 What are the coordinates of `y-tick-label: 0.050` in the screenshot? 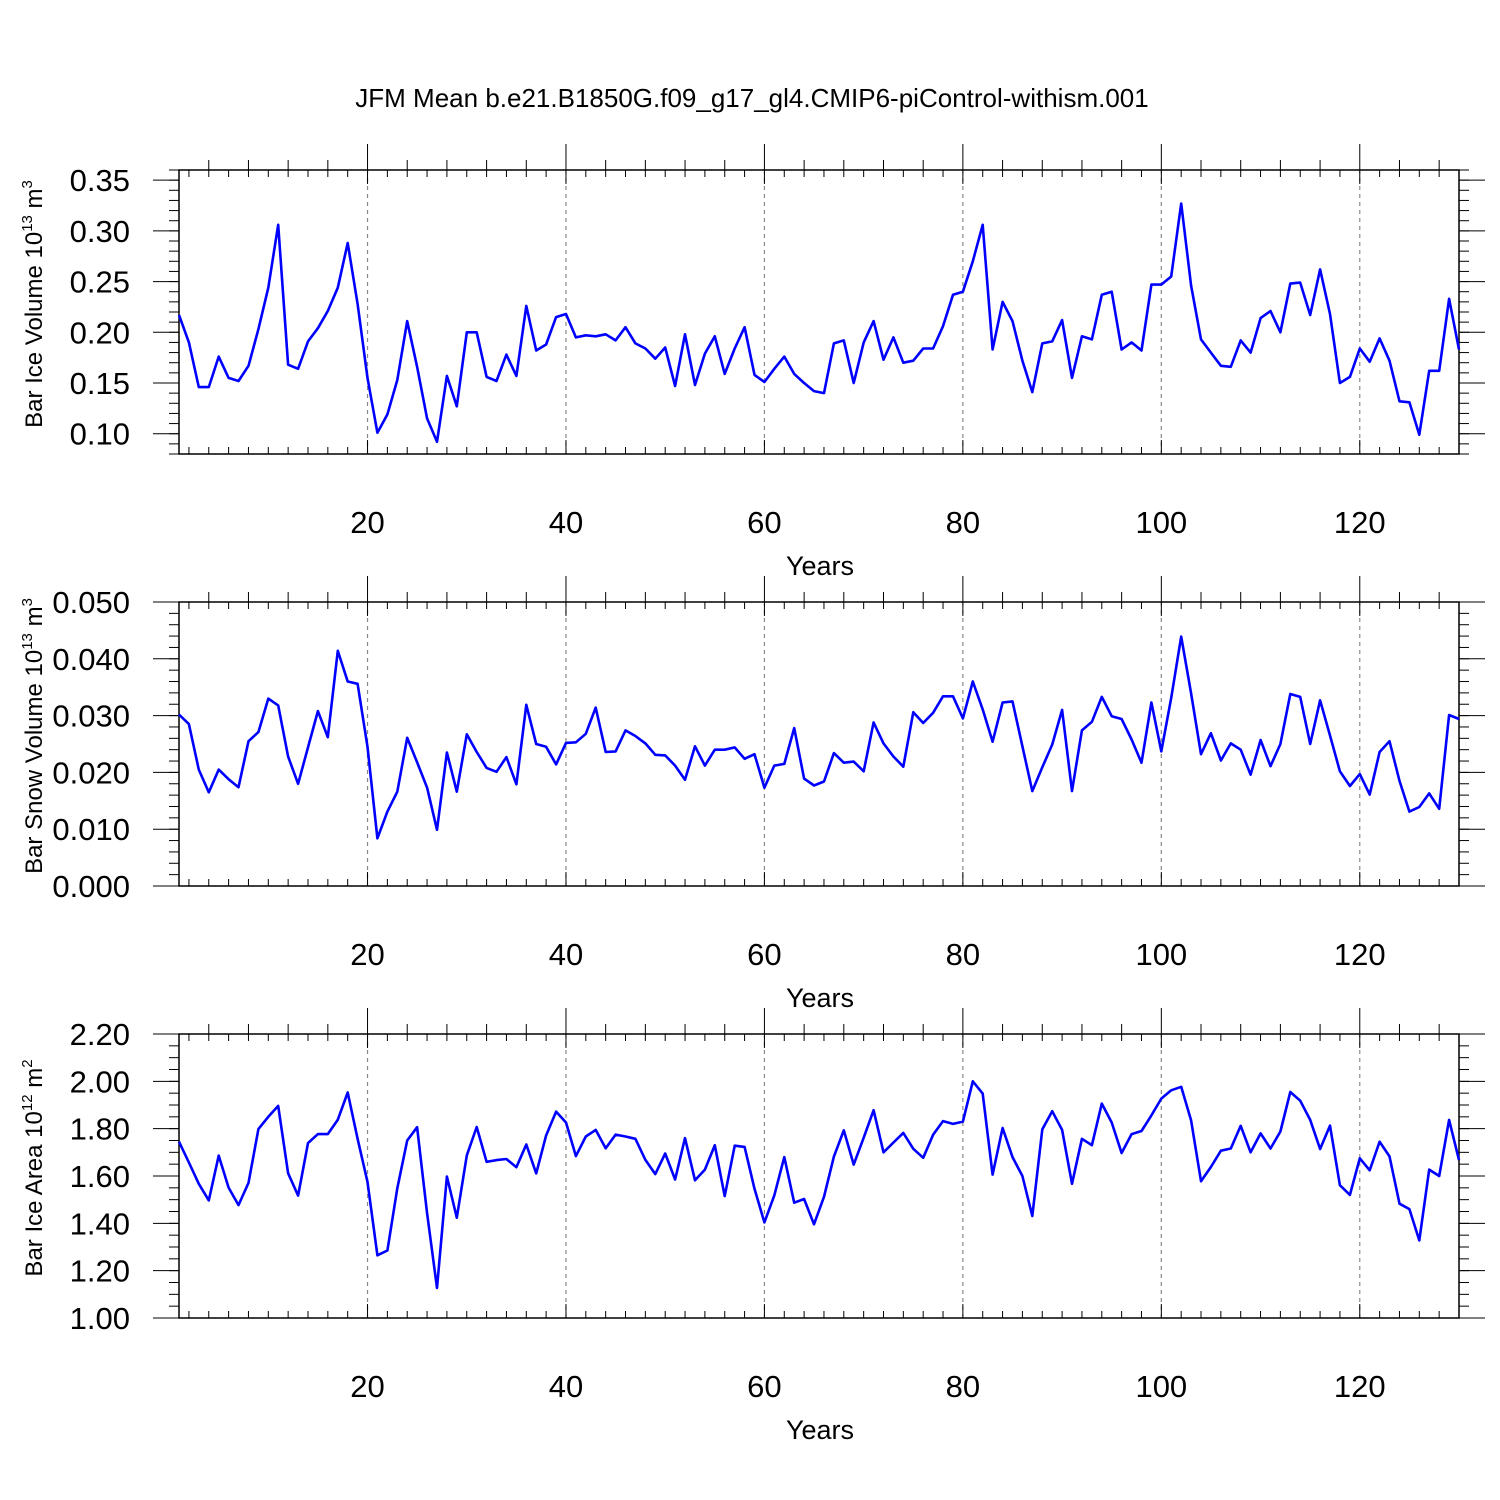 It's located at (91, 602).